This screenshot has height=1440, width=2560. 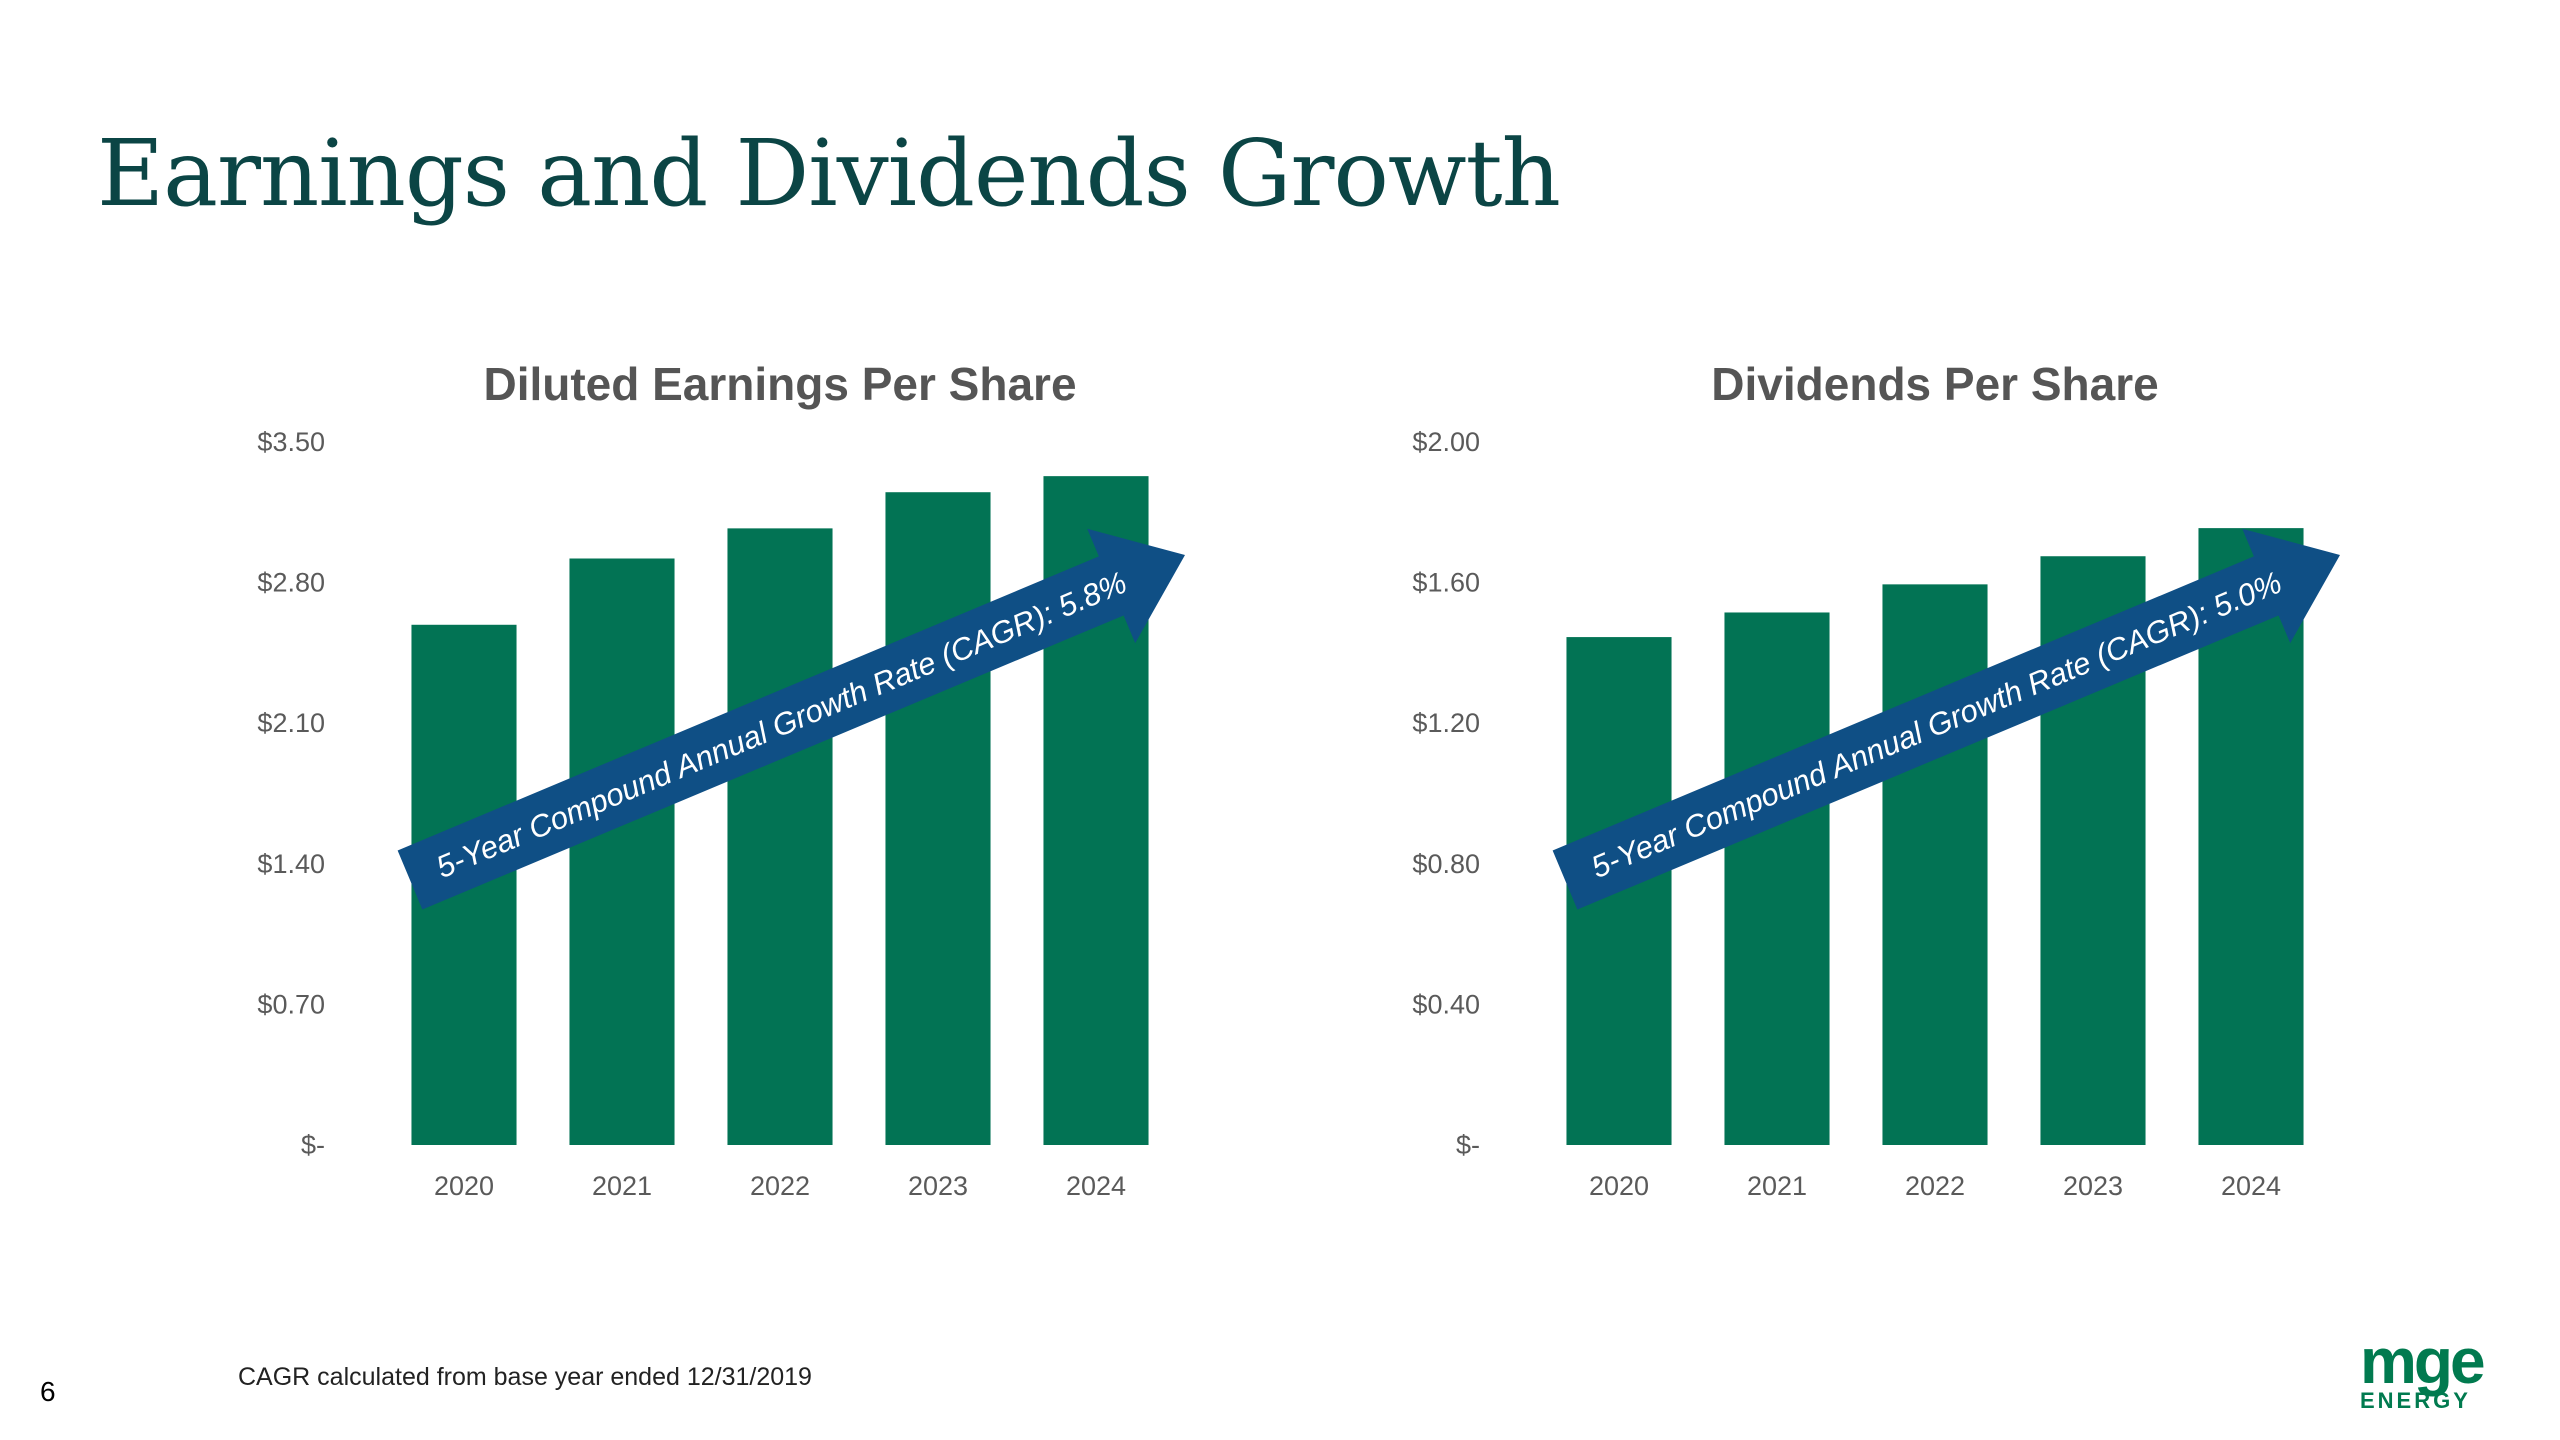 What do you see at coordinates (2093, 1186) in the screenshot?
I see `dps-x-tick-label: 2023` at bounding box center [2093, 1186].